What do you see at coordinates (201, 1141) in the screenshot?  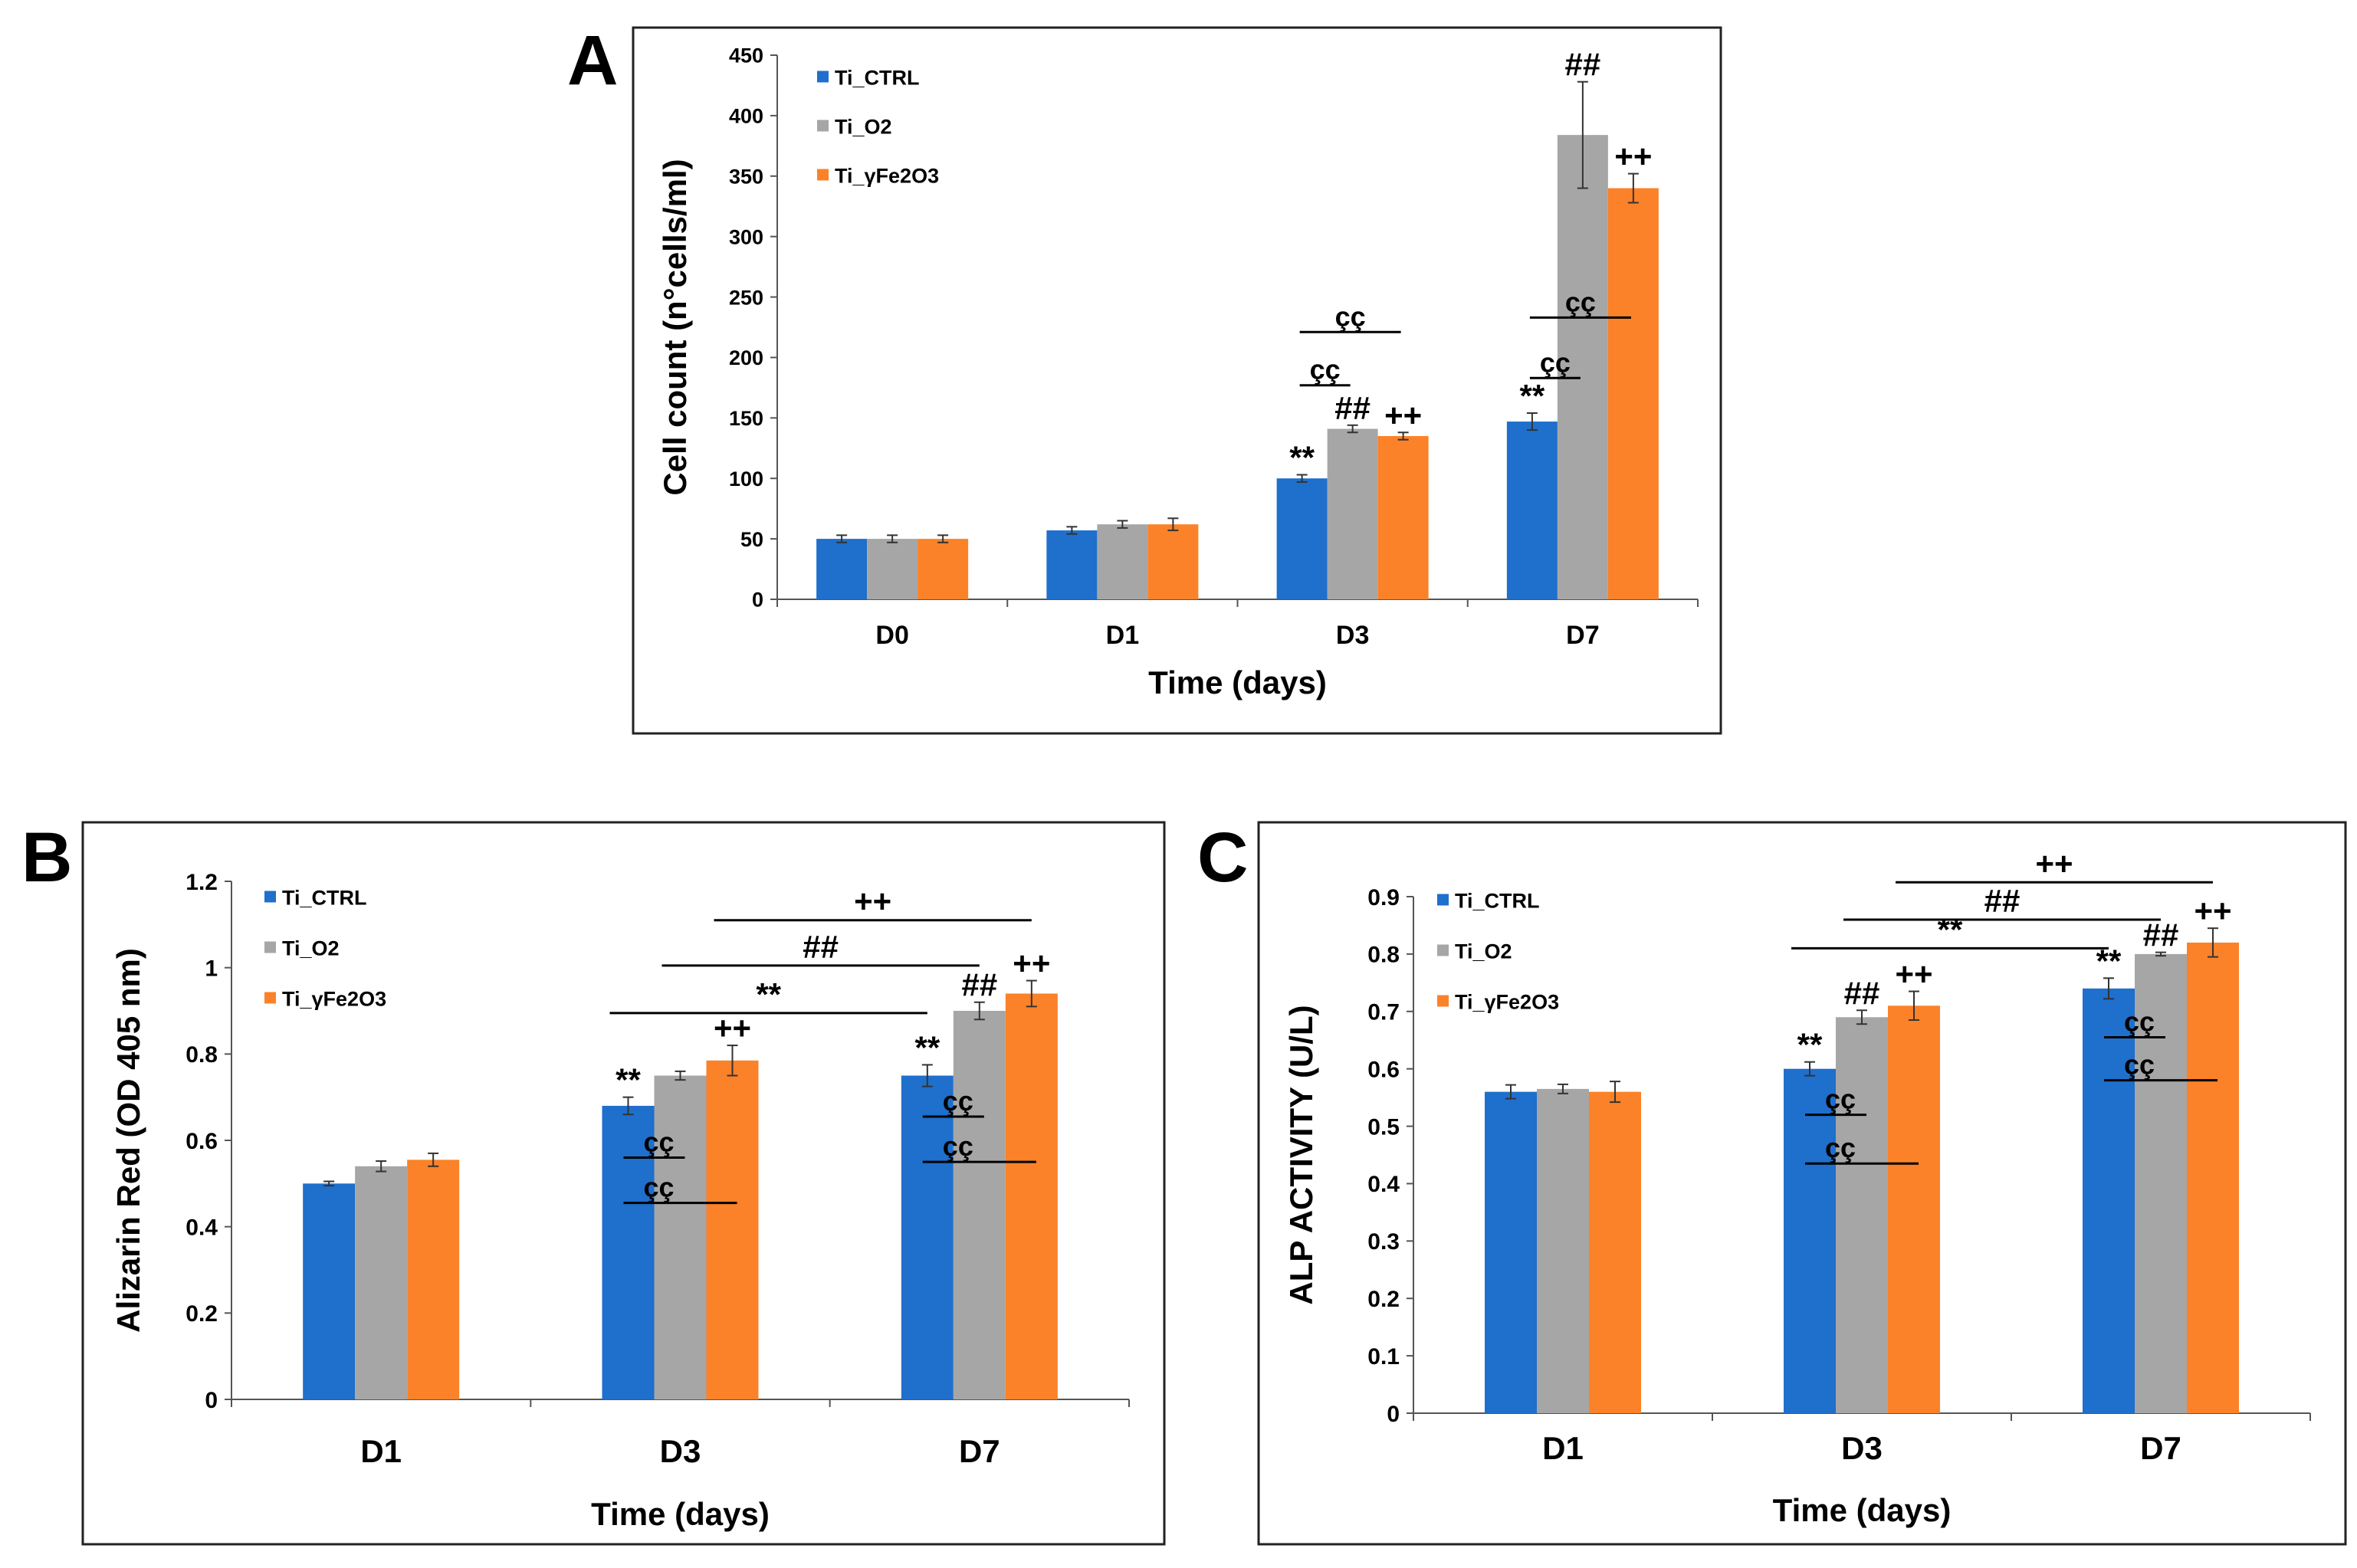 I see `y-tick-label: 0.6` at bounding box center [201, 1141].